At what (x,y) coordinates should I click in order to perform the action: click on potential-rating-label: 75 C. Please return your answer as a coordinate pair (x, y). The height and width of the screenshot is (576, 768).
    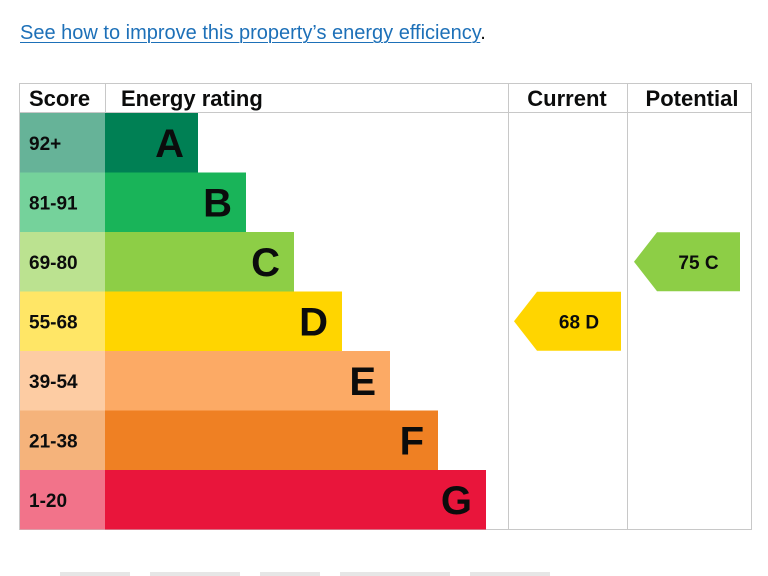
    Looking at the image, I should click on (698, 263).